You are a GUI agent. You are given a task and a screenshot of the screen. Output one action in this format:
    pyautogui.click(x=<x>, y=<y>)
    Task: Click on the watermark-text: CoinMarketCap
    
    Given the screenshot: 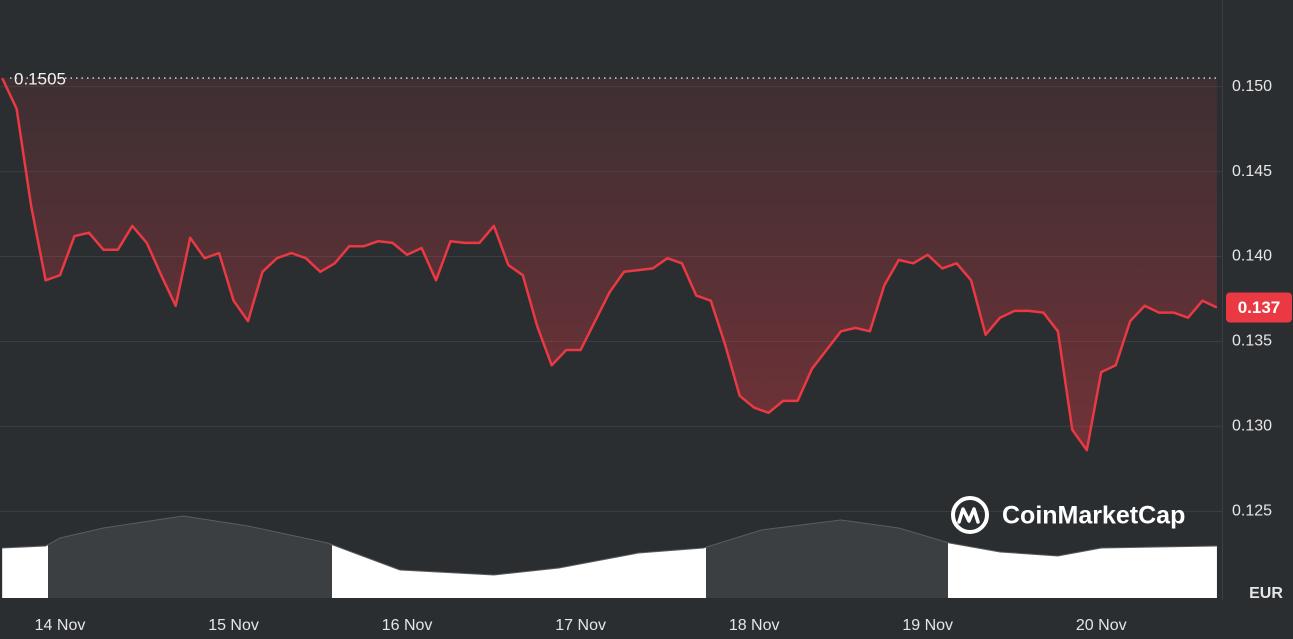 What is the action you would take?
    pyautogui.click(x=1093, y=516)
    